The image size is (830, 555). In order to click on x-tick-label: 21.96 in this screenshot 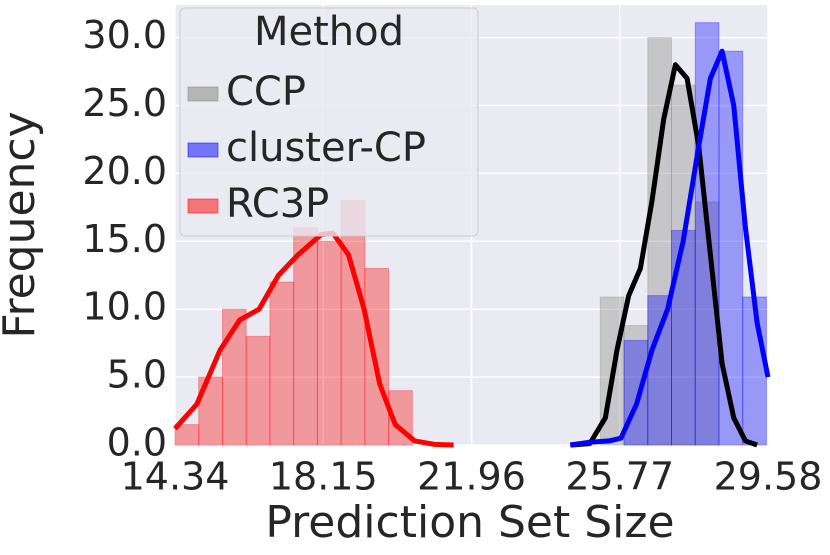, I will do `click(471, 477)`.